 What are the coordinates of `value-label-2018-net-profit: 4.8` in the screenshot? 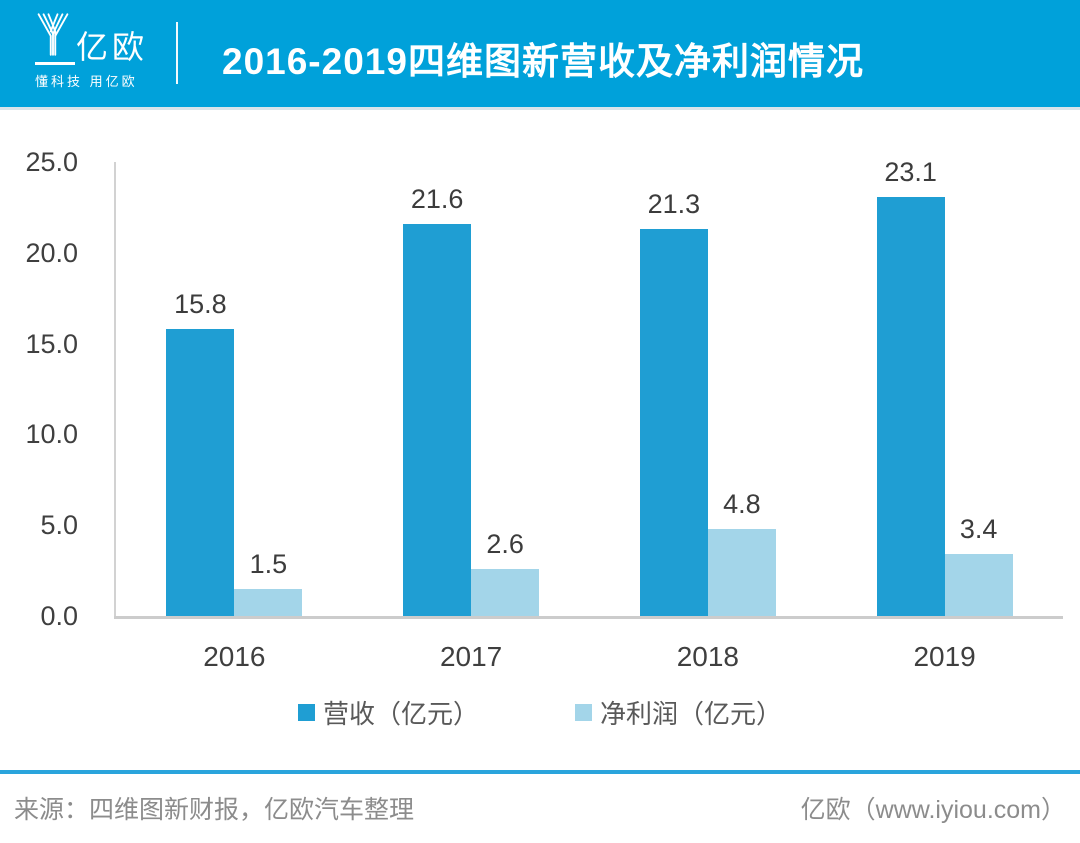 It's located at (742, 504).